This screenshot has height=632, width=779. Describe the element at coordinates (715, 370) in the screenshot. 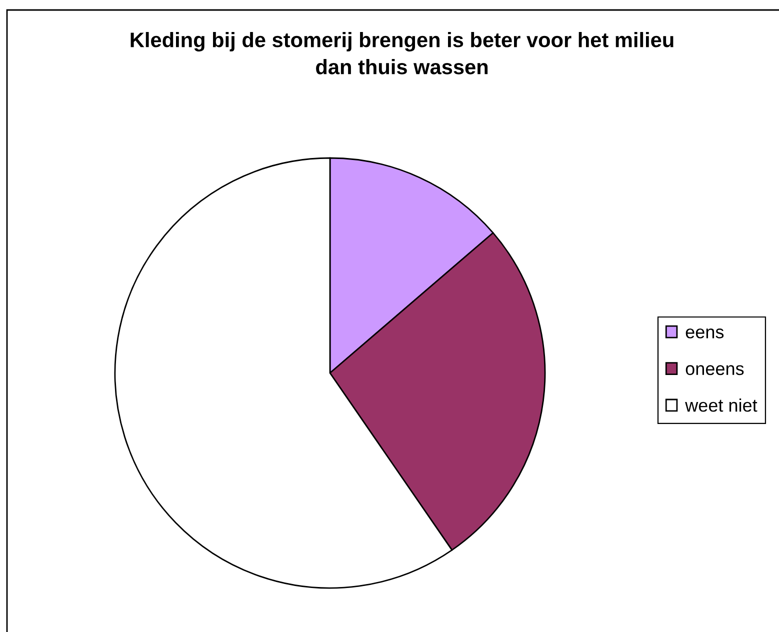

I see `legend-label: oneens` at that location.